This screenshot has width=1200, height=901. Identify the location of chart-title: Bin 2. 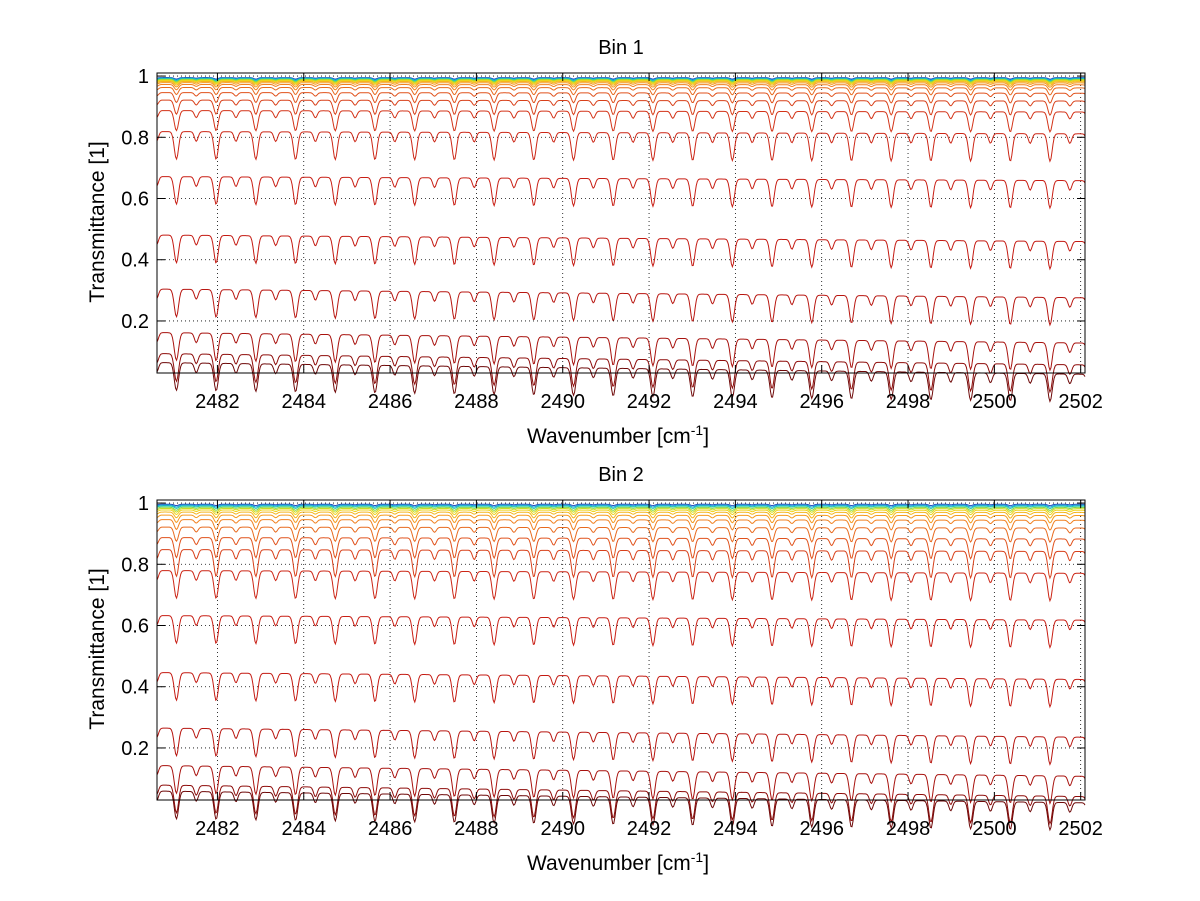
(621, 475).